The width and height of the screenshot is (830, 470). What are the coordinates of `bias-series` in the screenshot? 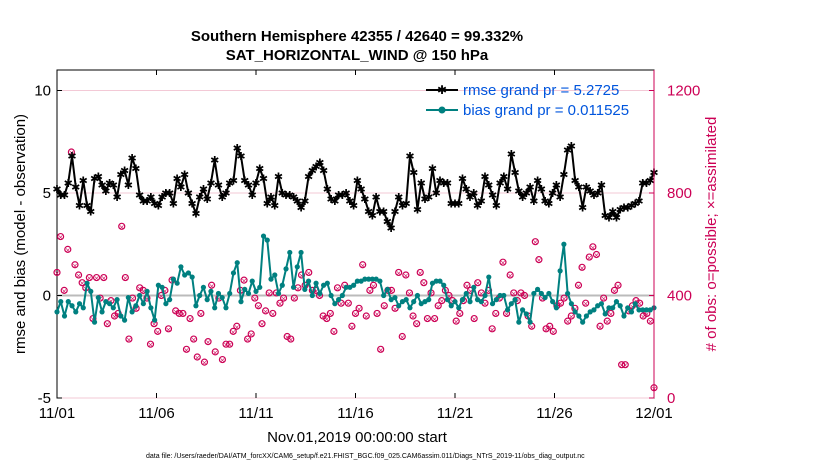 It's located at (355, 279).